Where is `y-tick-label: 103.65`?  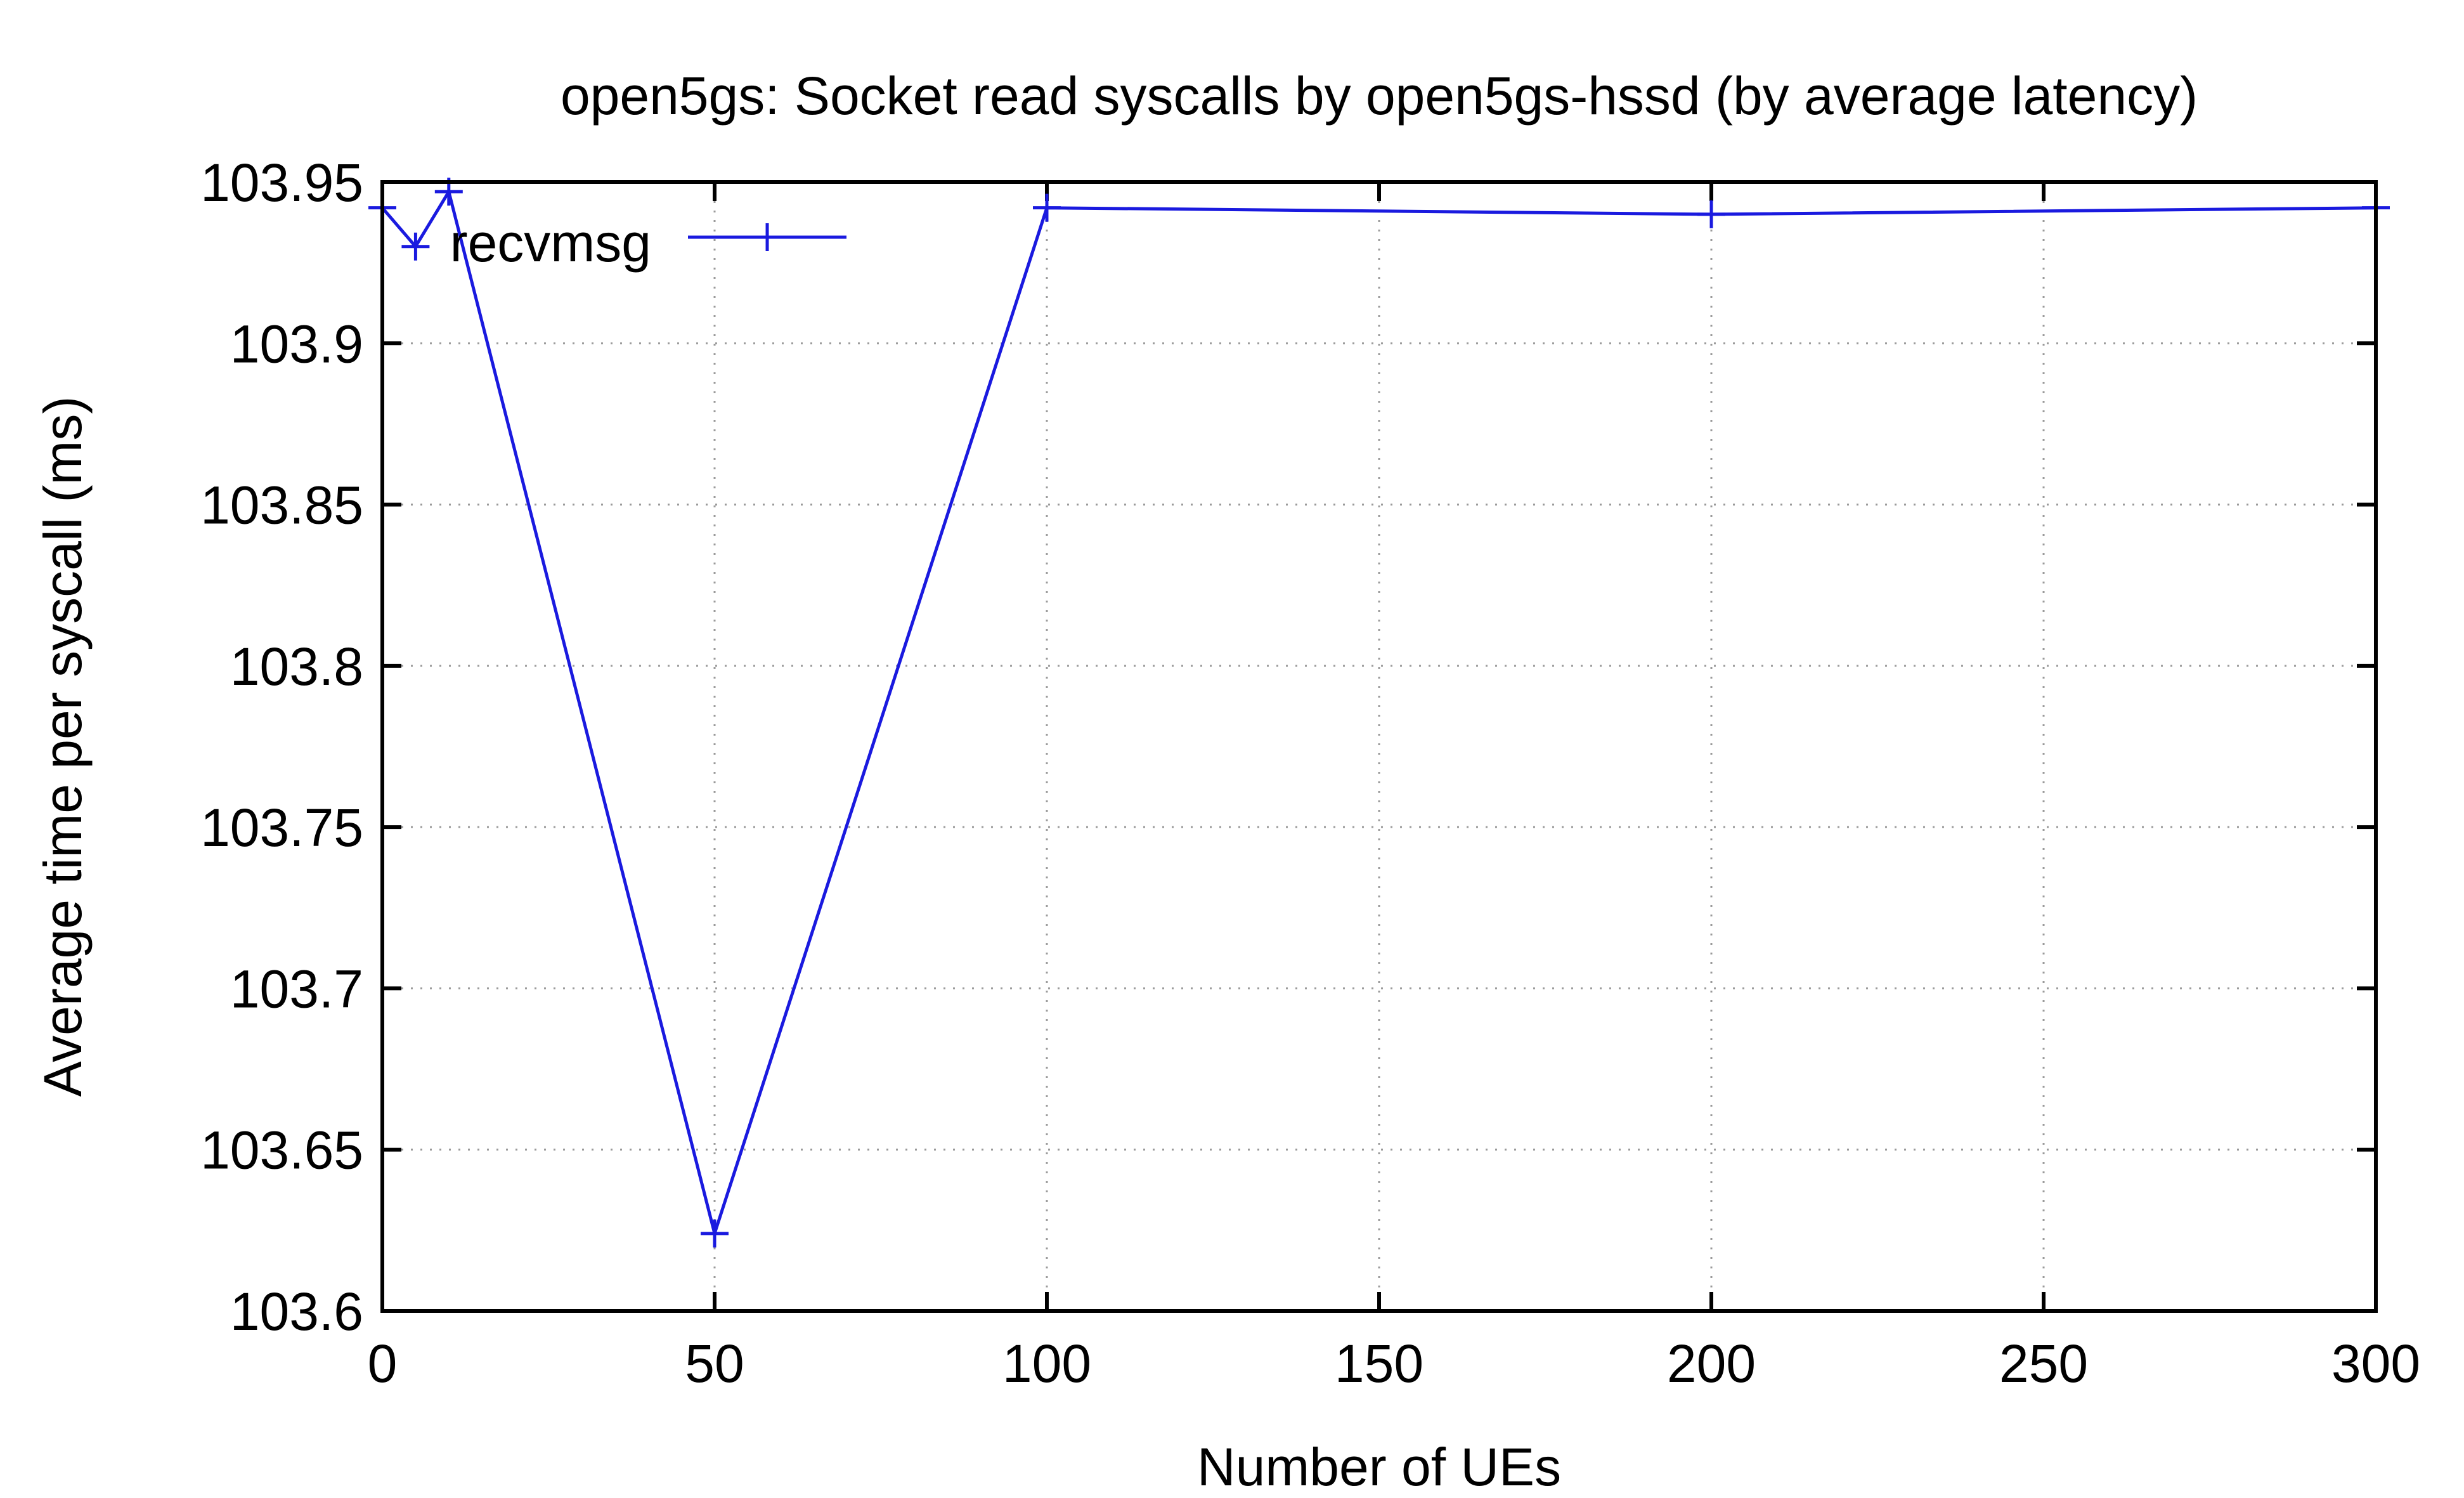 y-tick-label: 103.65 is located at coordinates (281, 1150).